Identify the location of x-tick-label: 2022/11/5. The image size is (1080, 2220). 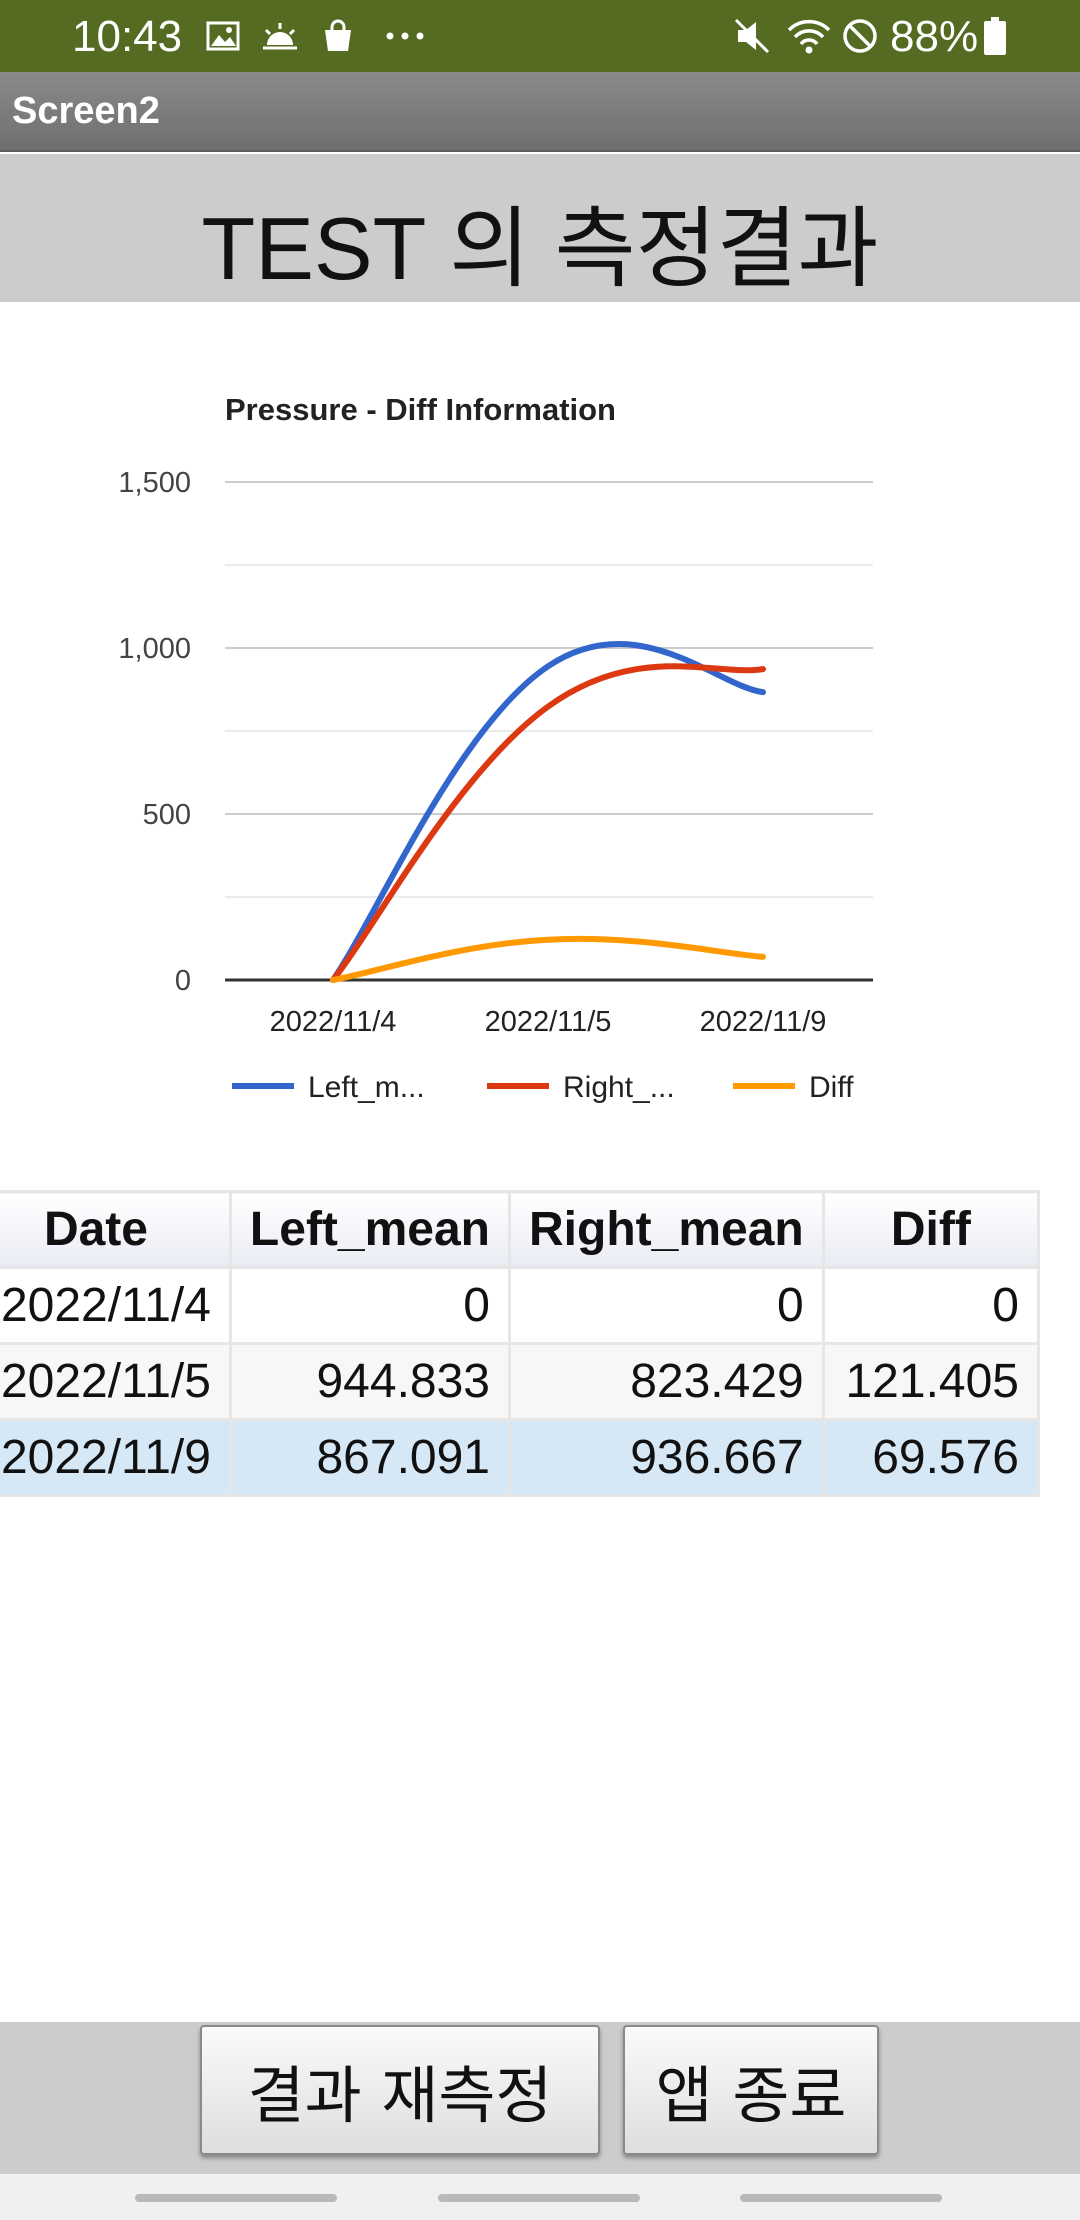
(548, 1022).